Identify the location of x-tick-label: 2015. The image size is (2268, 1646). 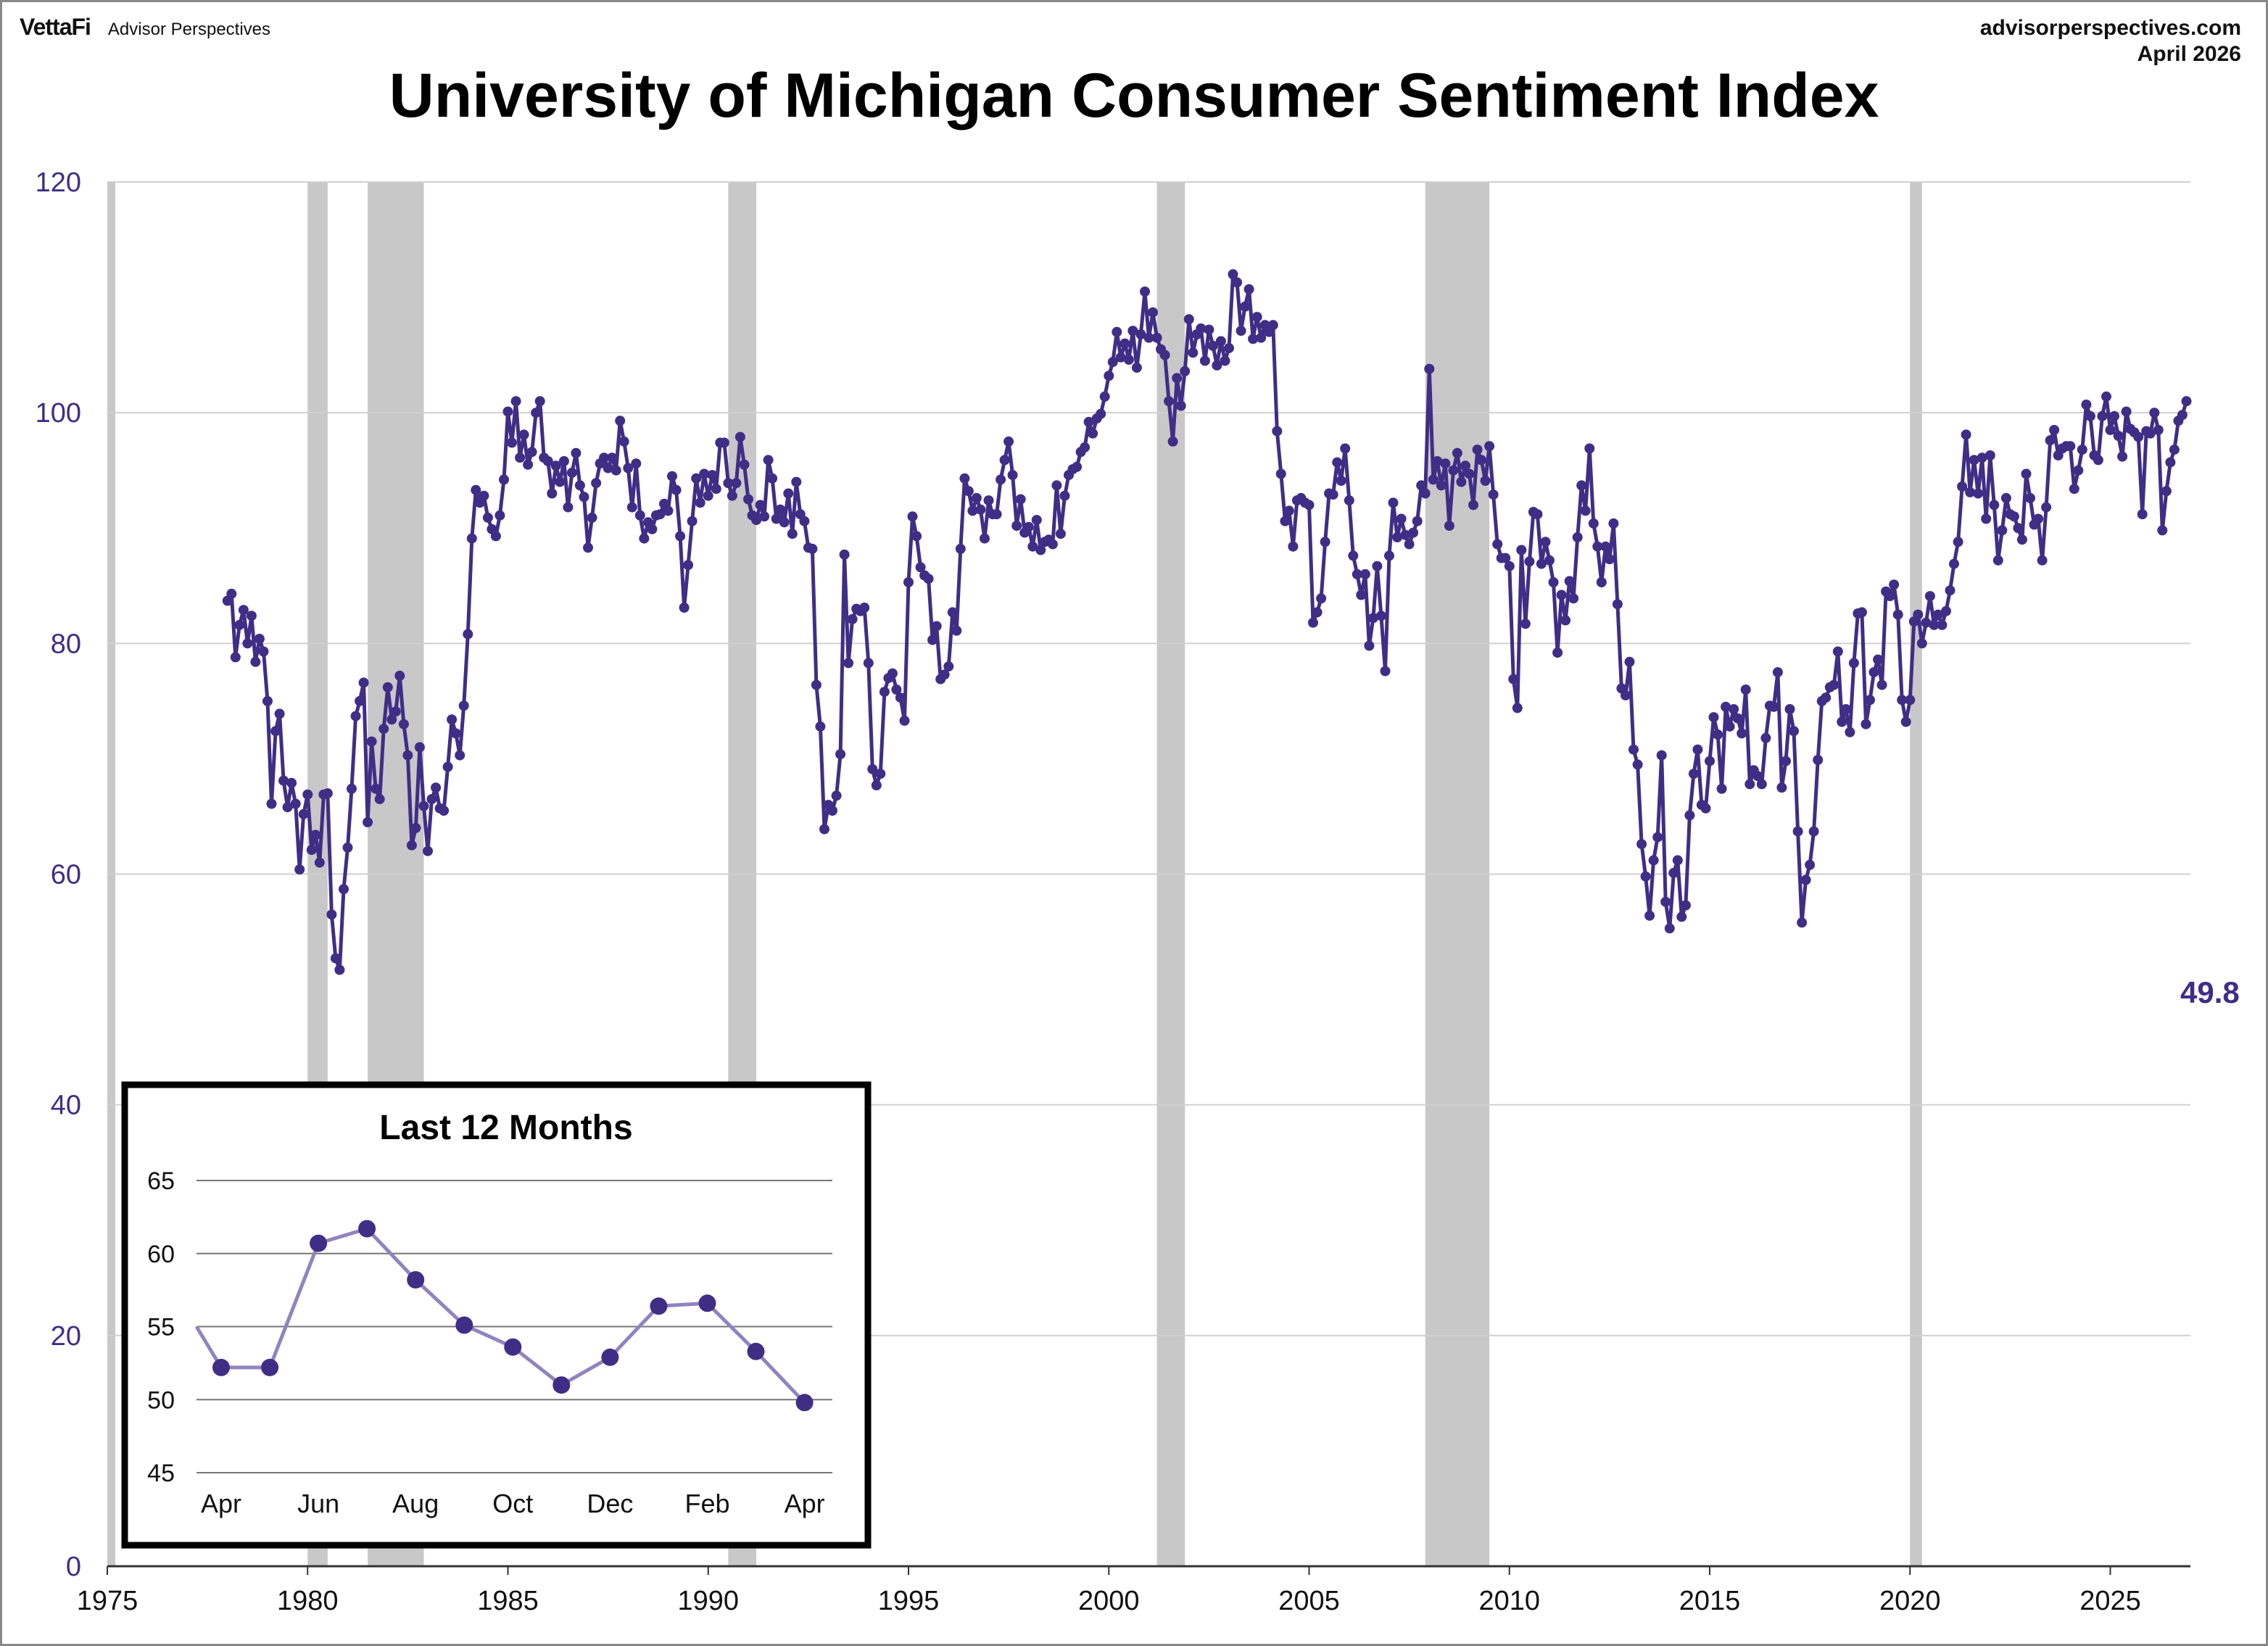
(1710, 1601).